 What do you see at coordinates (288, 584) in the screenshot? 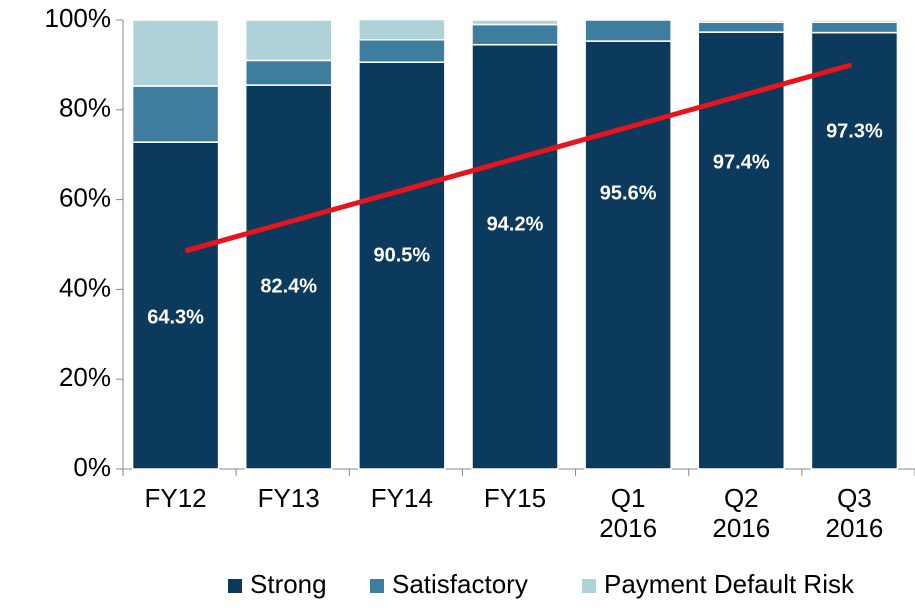
I see `legend-label: Strong` at bounding box center [288, 584].